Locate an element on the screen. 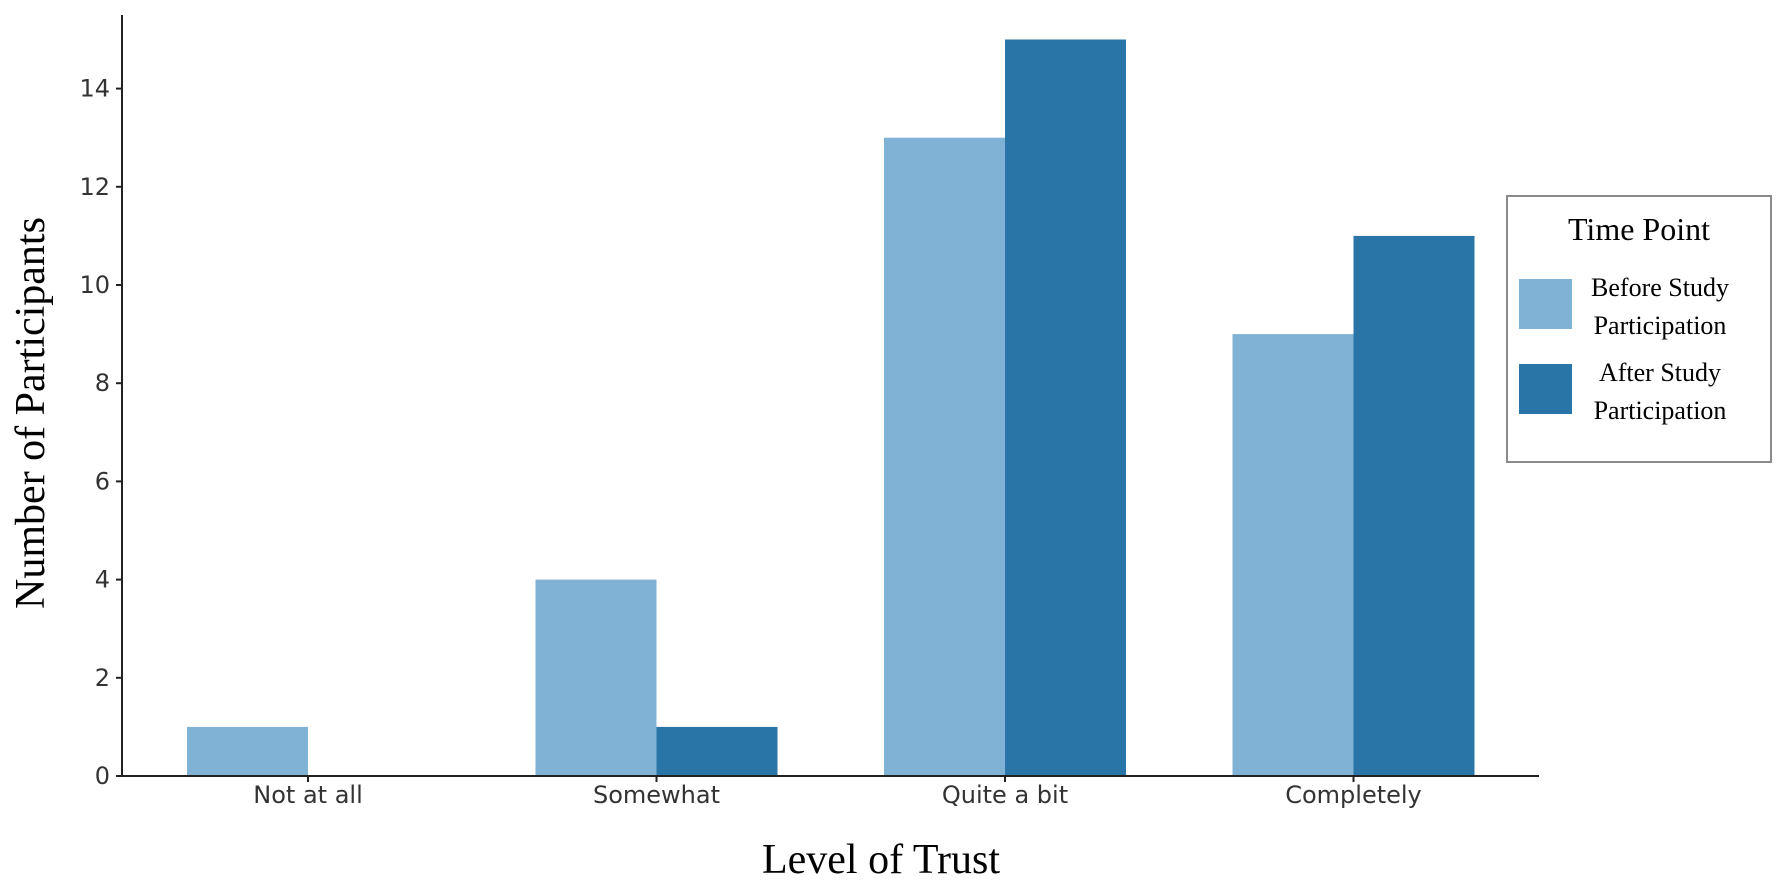 This screenshot has height=884, width=1784. y-tick-label: 8 is located at coordinates (102, 383).